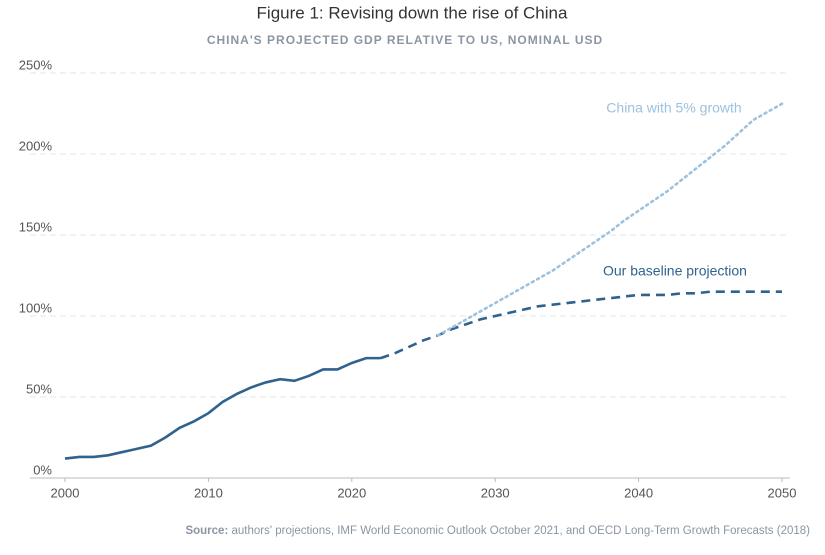  Describe the element at coordinates (638, 492) in the screenshot. I see `x-tick-label: 2040` at that location.